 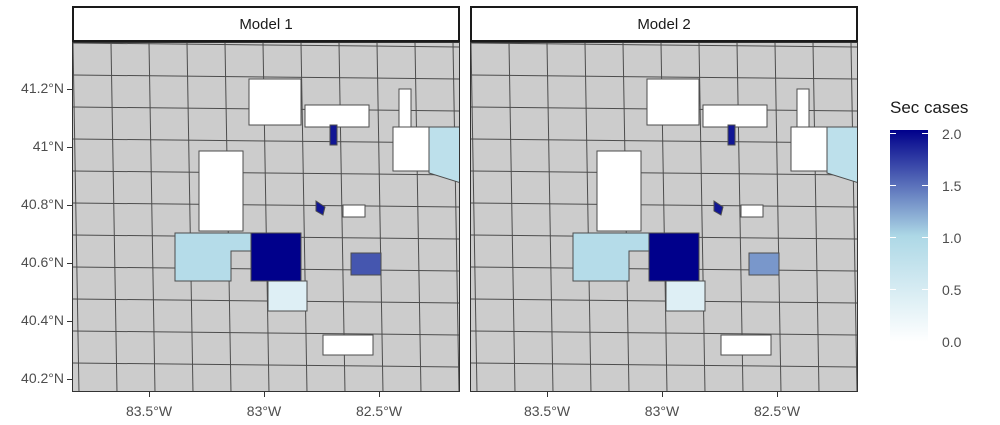 I want to click on region-center-large, so click(x=674, y=257).